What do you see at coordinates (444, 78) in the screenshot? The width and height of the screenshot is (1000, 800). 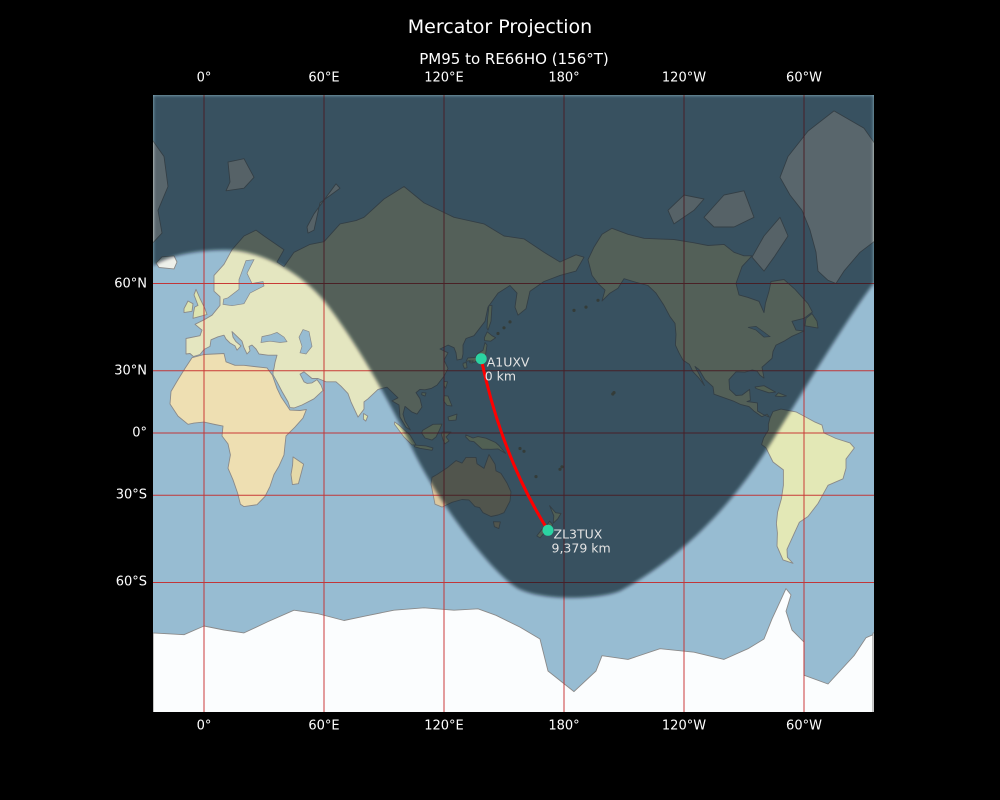 I see `tick-top-120°E: 120°E` at bounding box center [444, 78].